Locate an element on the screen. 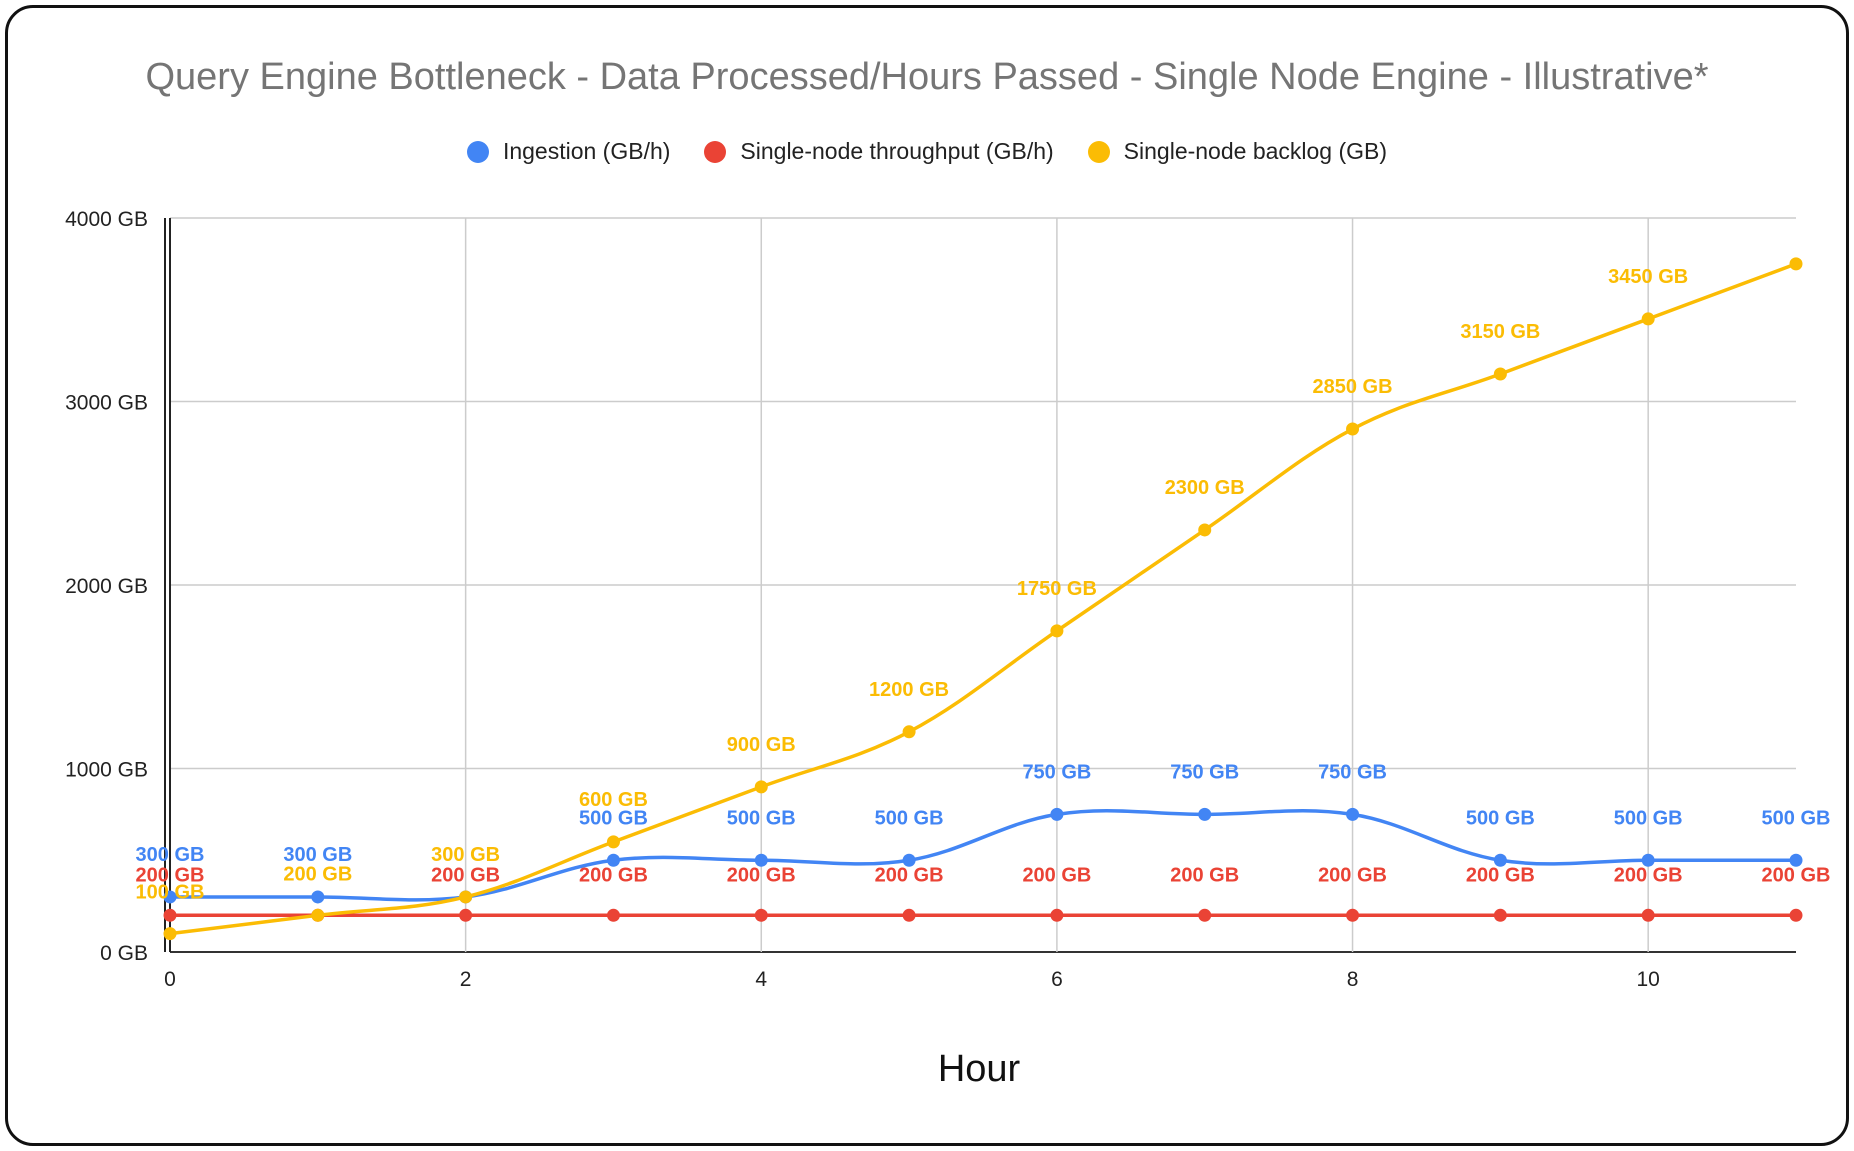 This screenshot has width=1854, height=1151. legend-swatch-ingestion is located at coordinates (477, 151).